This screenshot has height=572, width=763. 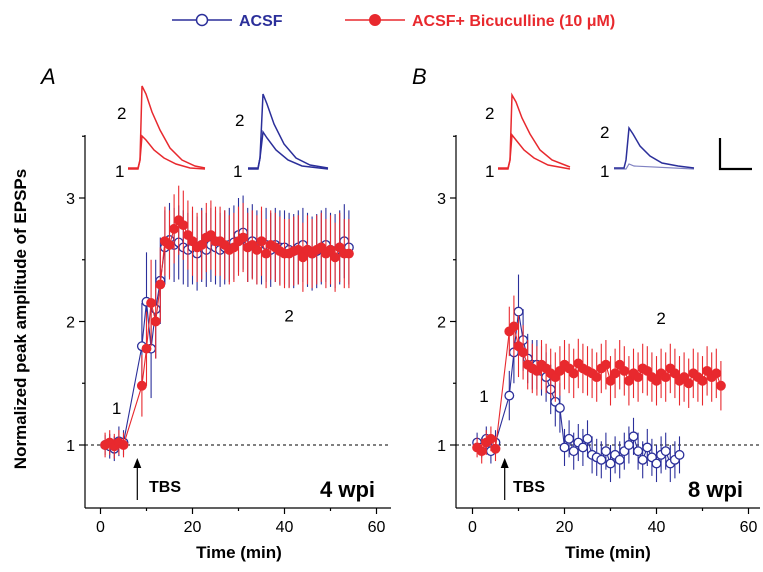 I want to click on panel-b-ytick-label-2: 2, so click(x=441, y=323).